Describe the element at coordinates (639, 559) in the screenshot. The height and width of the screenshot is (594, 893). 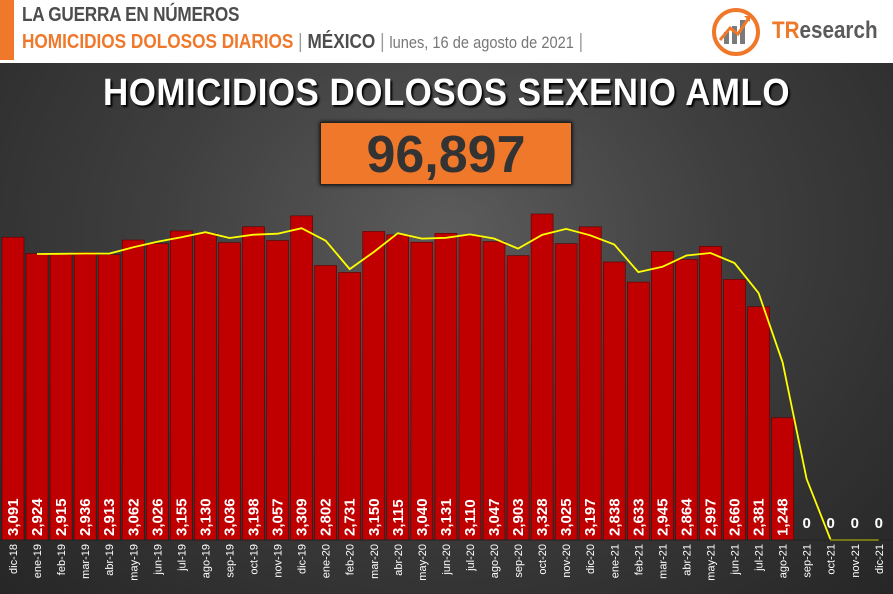
I see `x-tick-label: feb-21` at that location.